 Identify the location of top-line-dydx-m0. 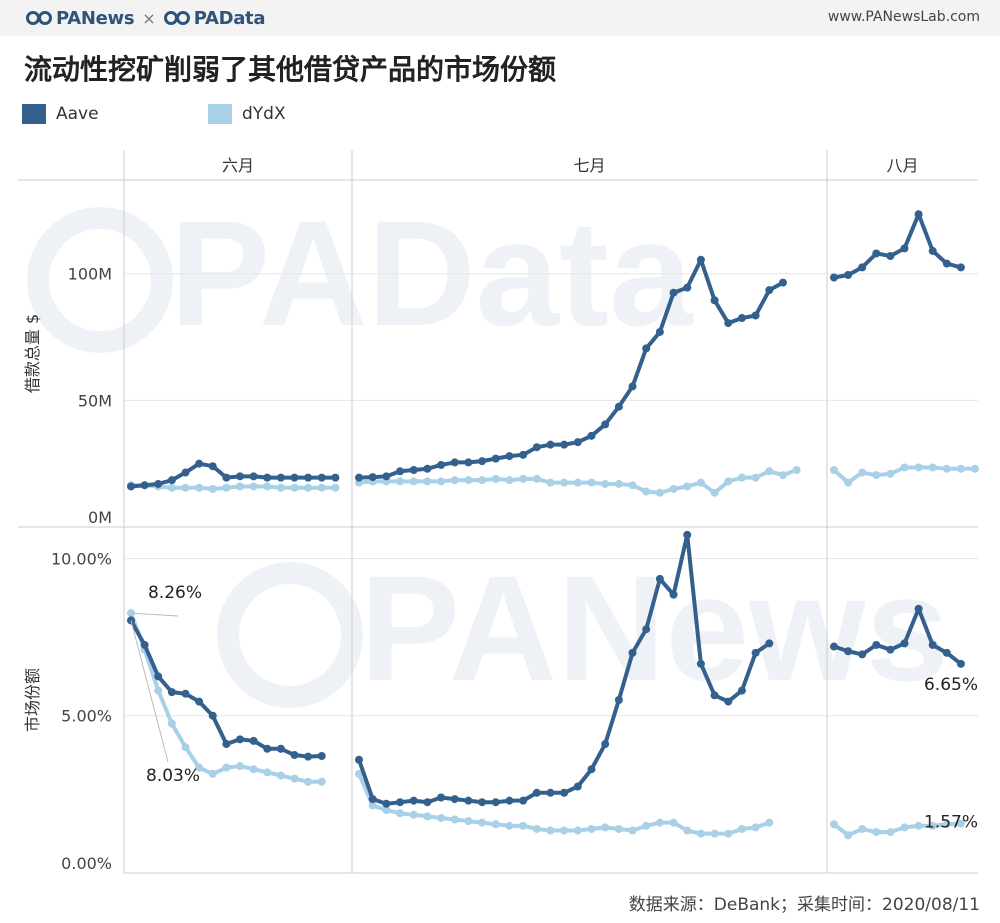
(233, 487).